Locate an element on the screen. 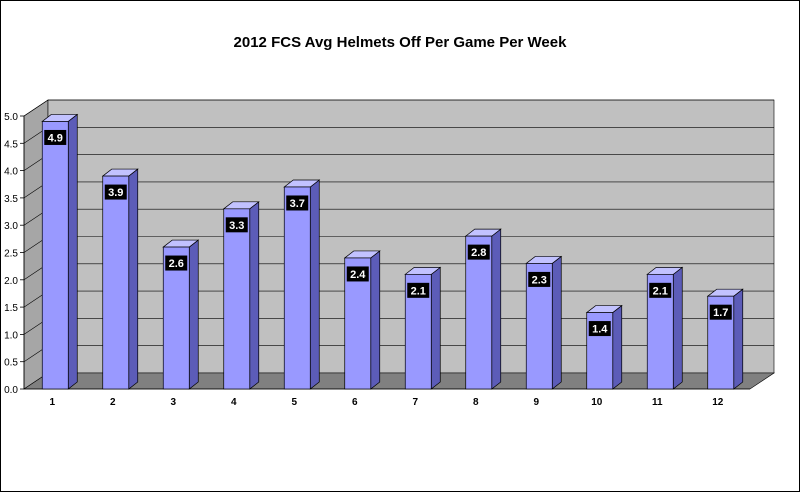 This screenshot has height=492, width=800. data-label: 3.9 is located at coordinates (115, 193).